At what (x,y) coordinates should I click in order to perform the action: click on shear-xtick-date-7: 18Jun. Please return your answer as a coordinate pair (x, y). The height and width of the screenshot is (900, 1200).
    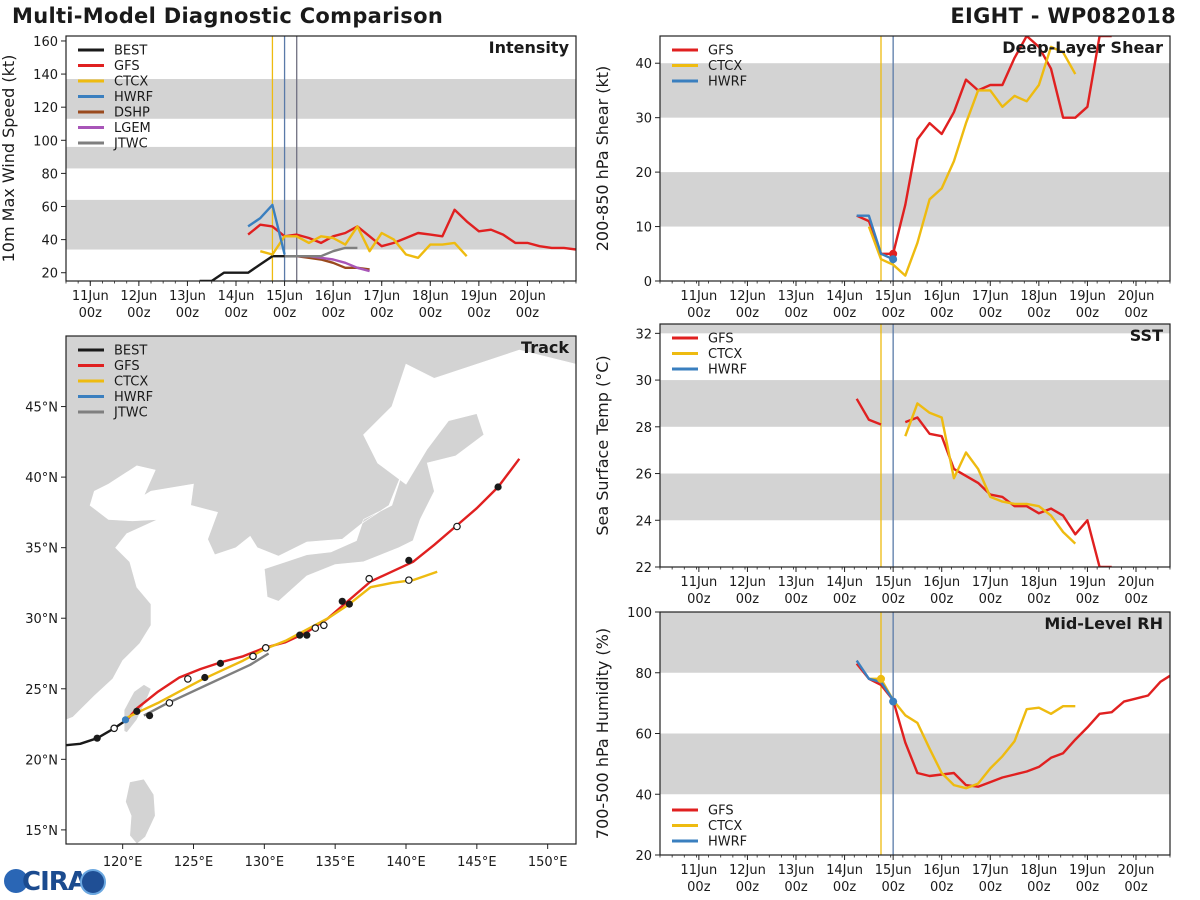
    Looking at the image, I should click on (1038, 296).